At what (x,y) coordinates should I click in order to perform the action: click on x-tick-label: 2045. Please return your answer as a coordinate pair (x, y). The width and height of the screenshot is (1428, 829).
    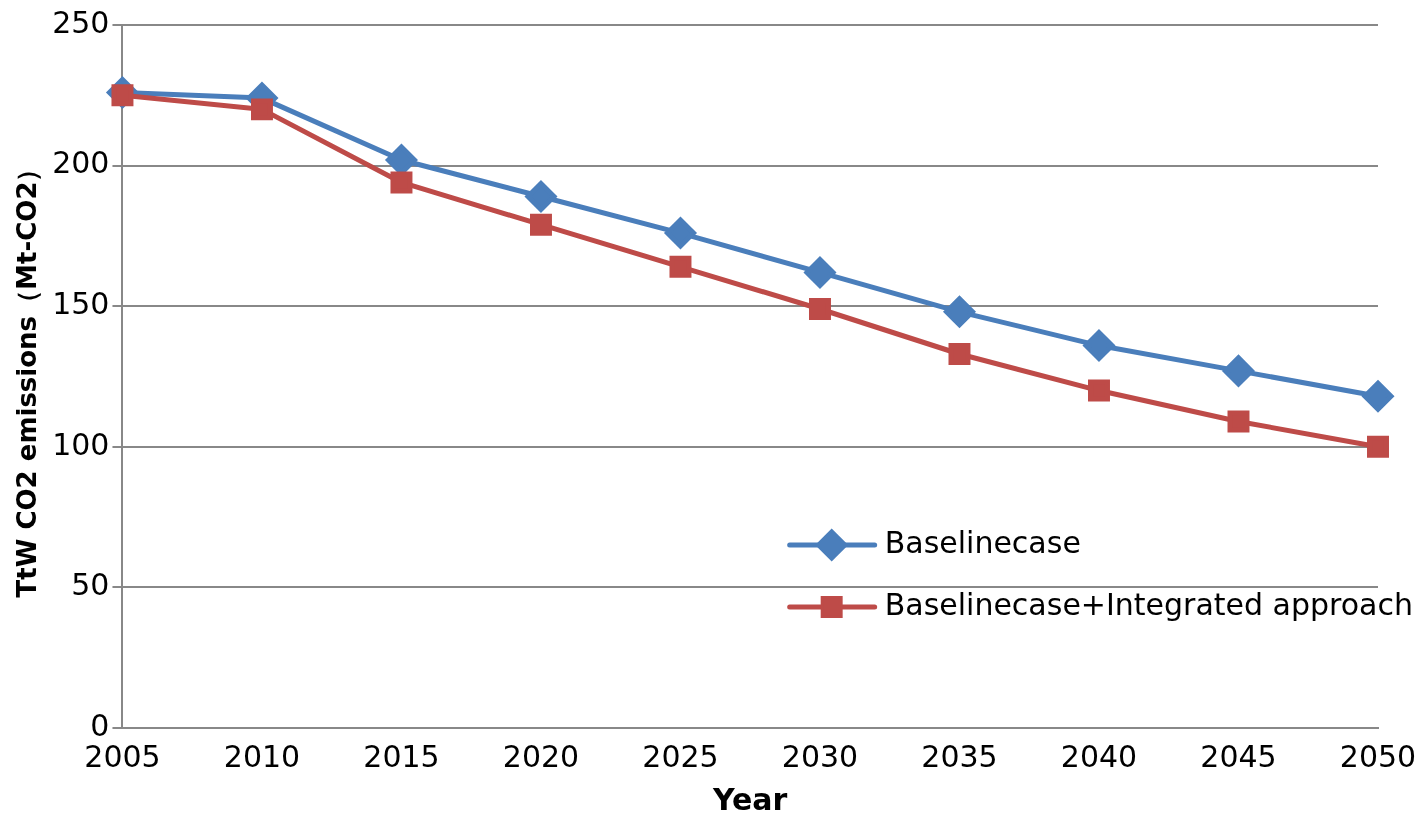
    Looking at the image, I should click on (1238, 756).